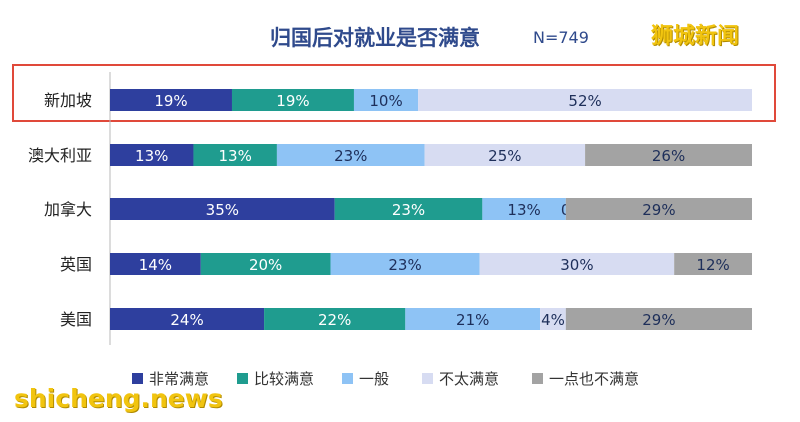  I want to click on data-label: 10%, so click(385, 101).